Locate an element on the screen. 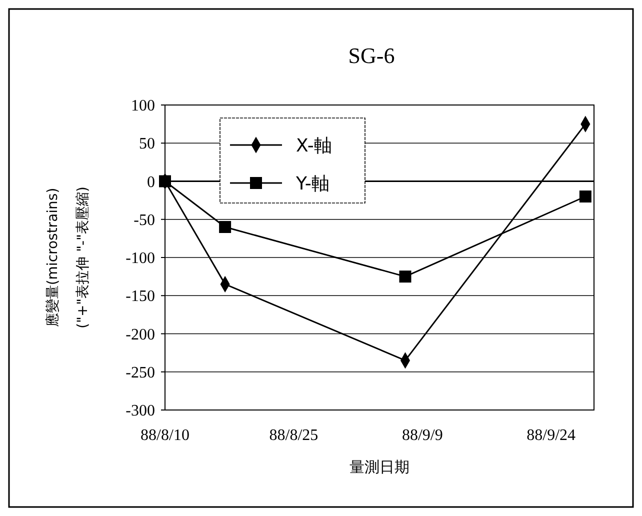  y-tick-label: -150 is located at coordinates (140, 297).